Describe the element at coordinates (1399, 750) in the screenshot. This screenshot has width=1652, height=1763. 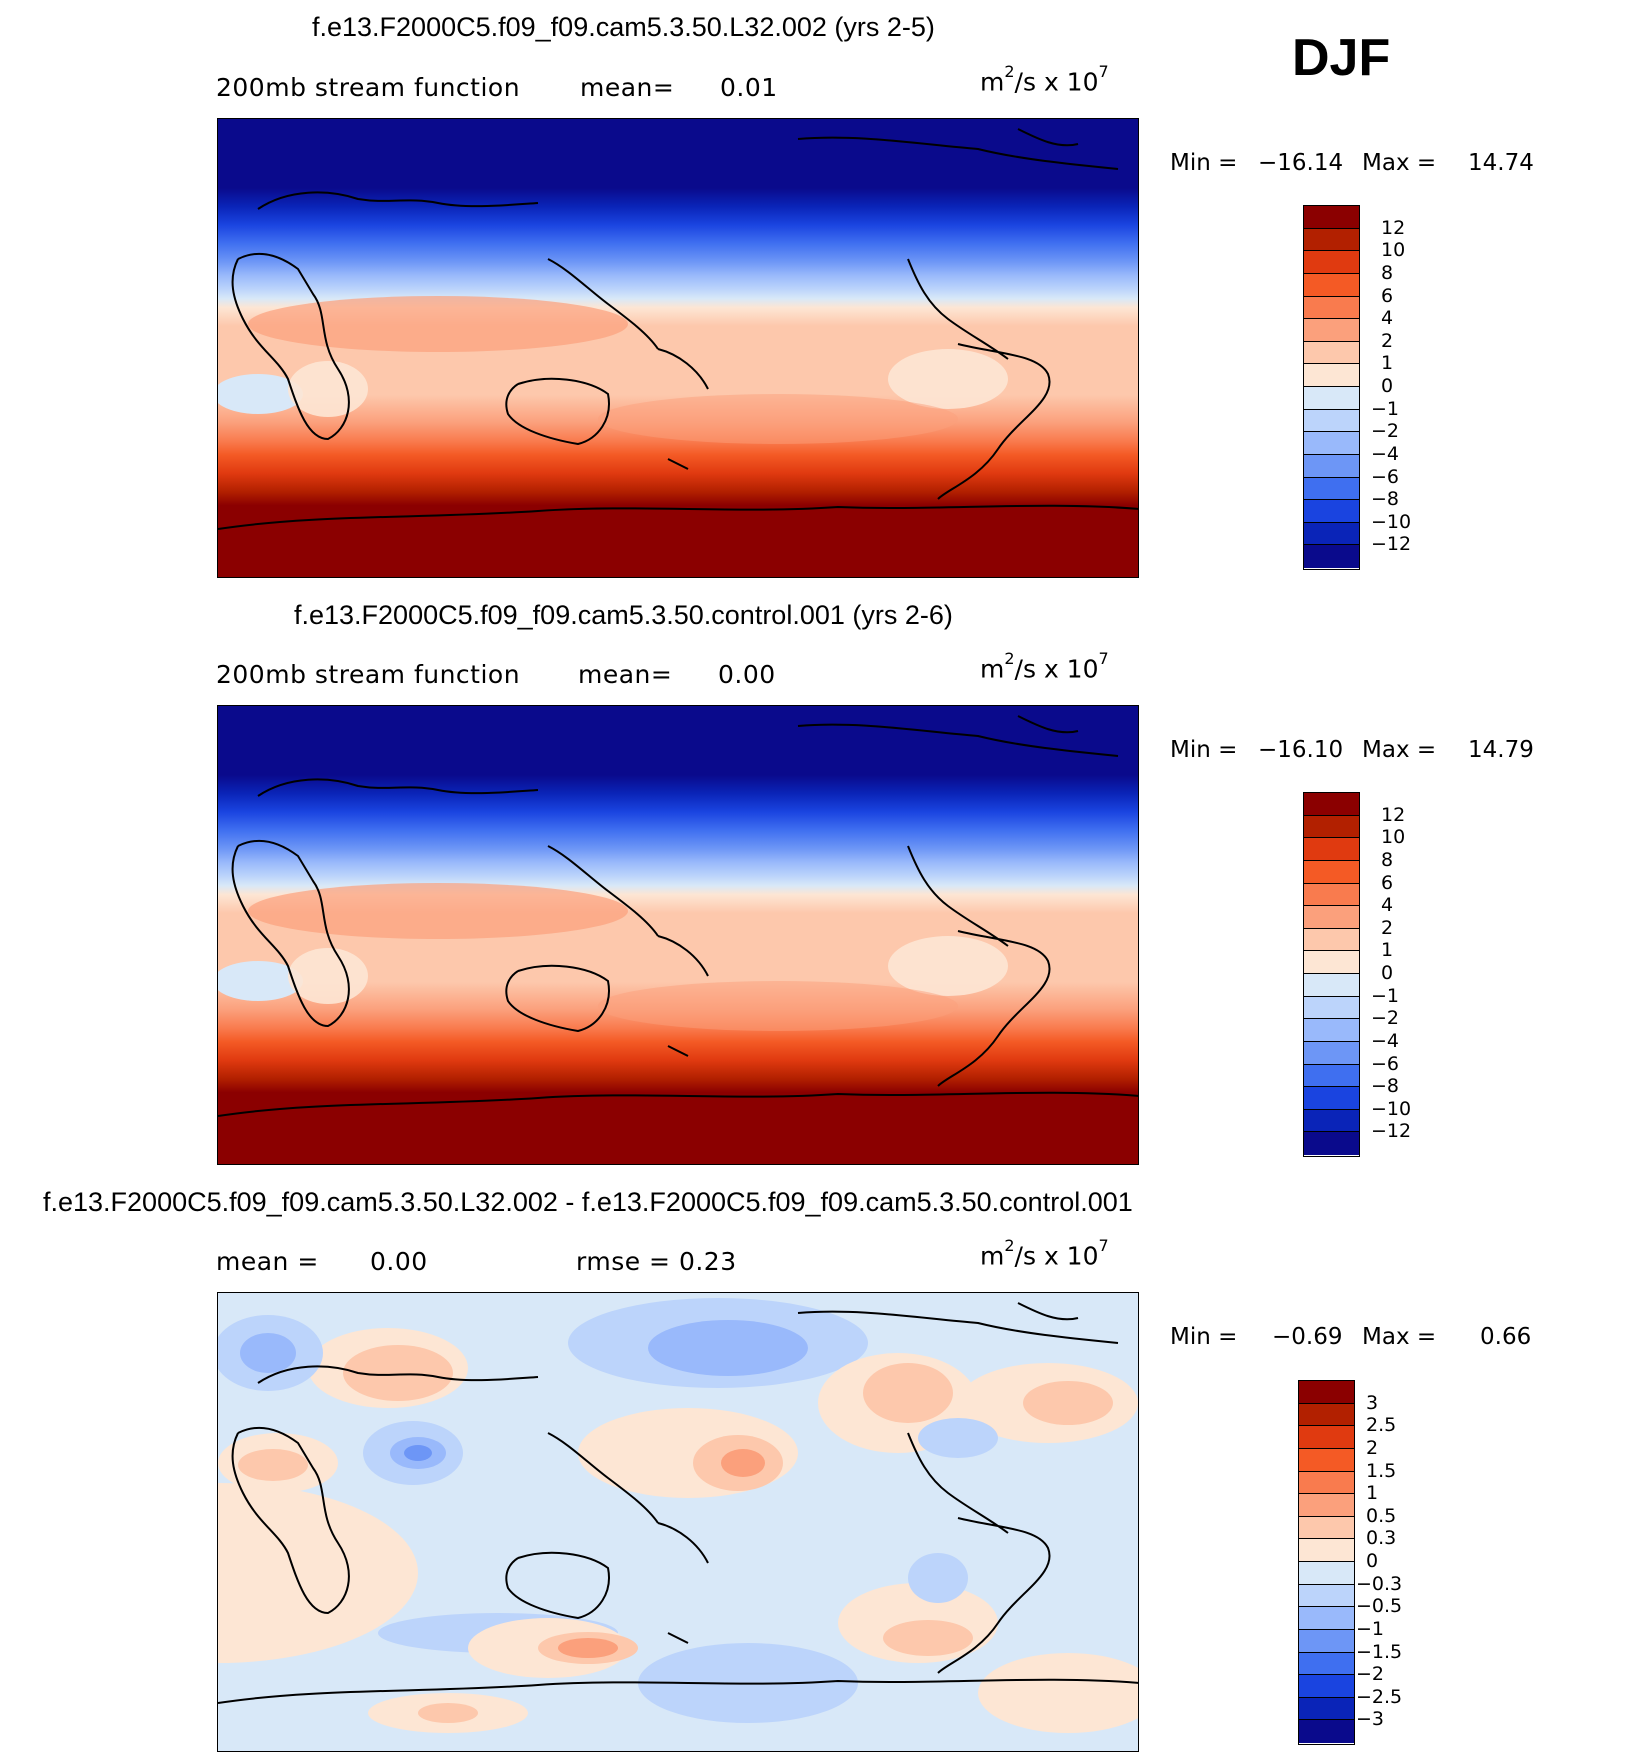
I see `panel-2-max-label: Max =` at that location.